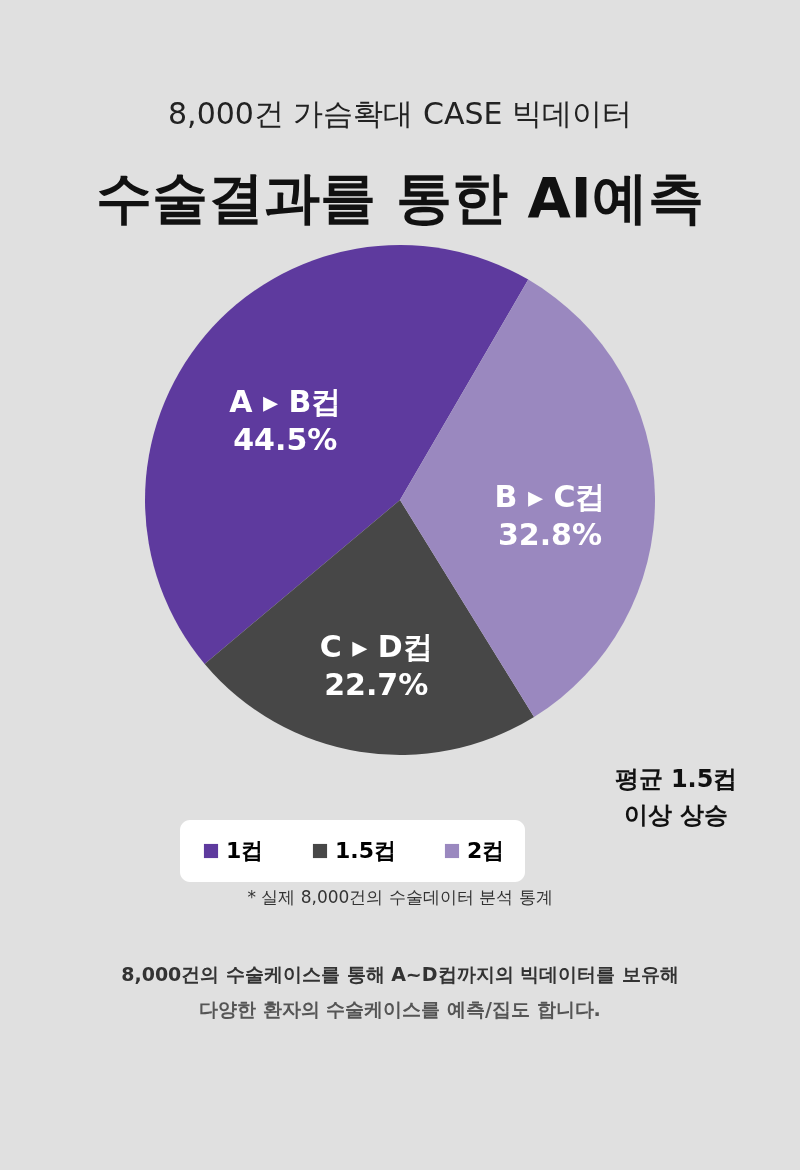 This screenshot has width=800, height=1170. Describe the element at coordinates (550, 516) in the screenshot. I see `data-label: B ▸ C컵 32.8%` at that location.